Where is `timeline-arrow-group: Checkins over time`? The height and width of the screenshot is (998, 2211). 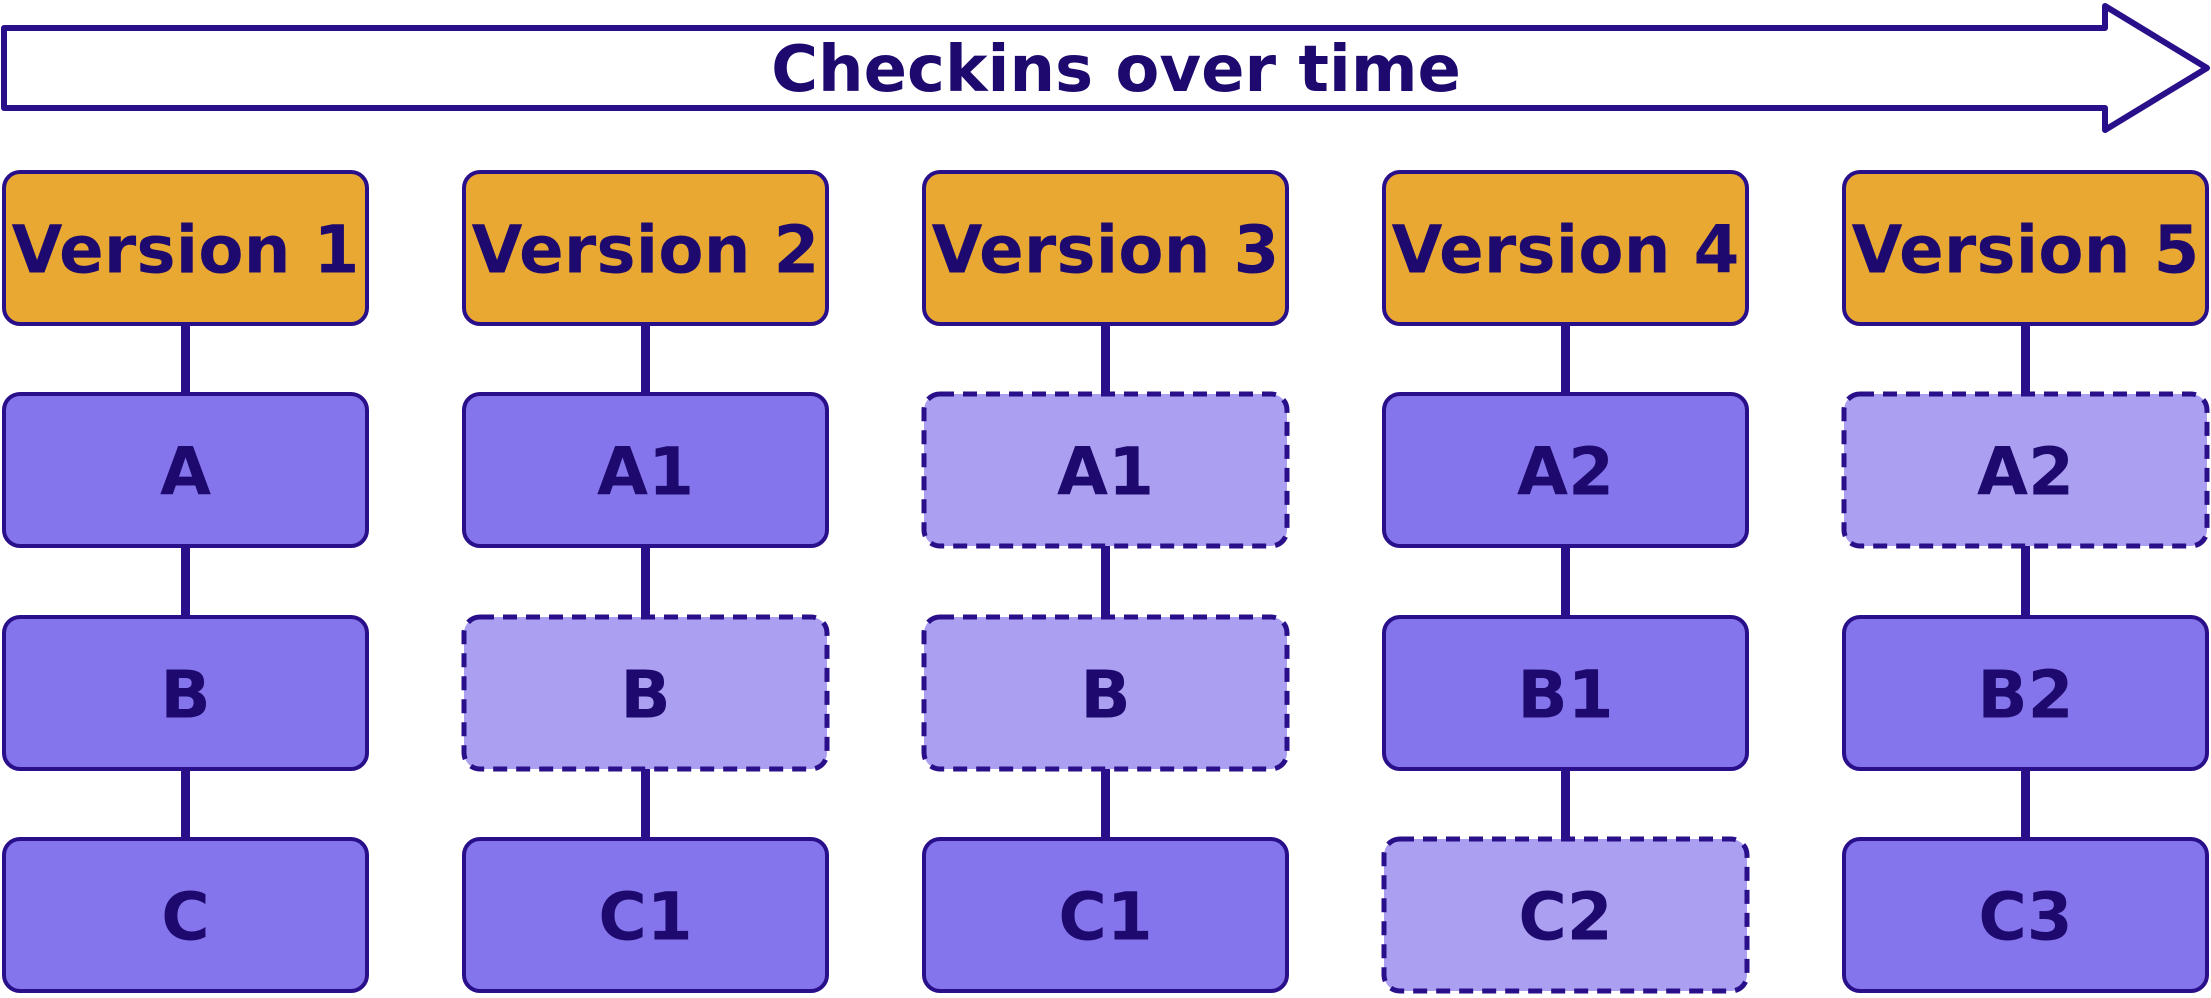
timeline-arrow-group: Checkins over time is located at coordinates (1105, 68).